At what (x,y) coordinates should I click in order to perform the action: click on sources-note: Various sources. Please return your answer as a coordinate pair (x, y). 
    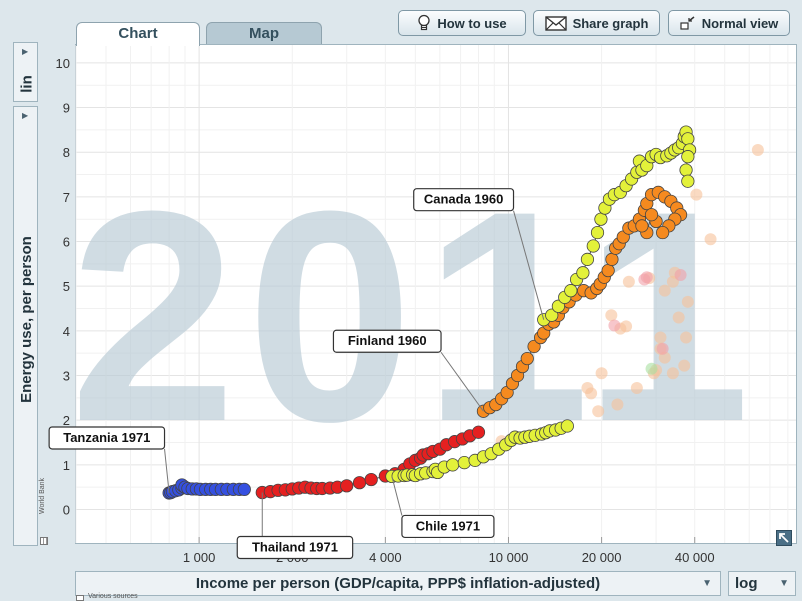
    Looking at the image, I should click on (113, 596).